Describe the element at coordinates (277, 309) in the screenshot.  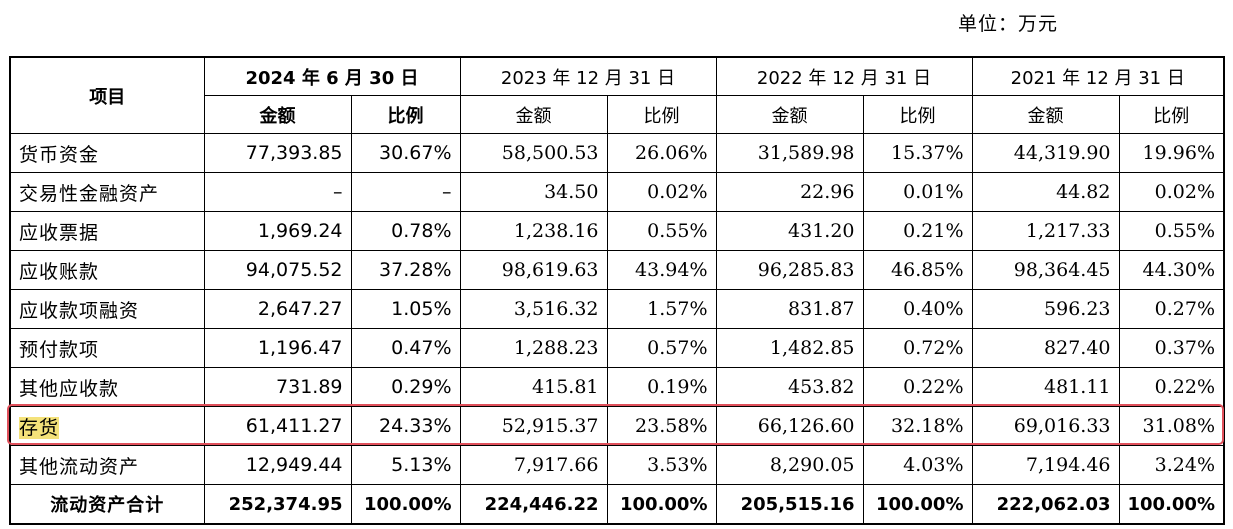
I see `cell-amount: 2,647.27` at that location.